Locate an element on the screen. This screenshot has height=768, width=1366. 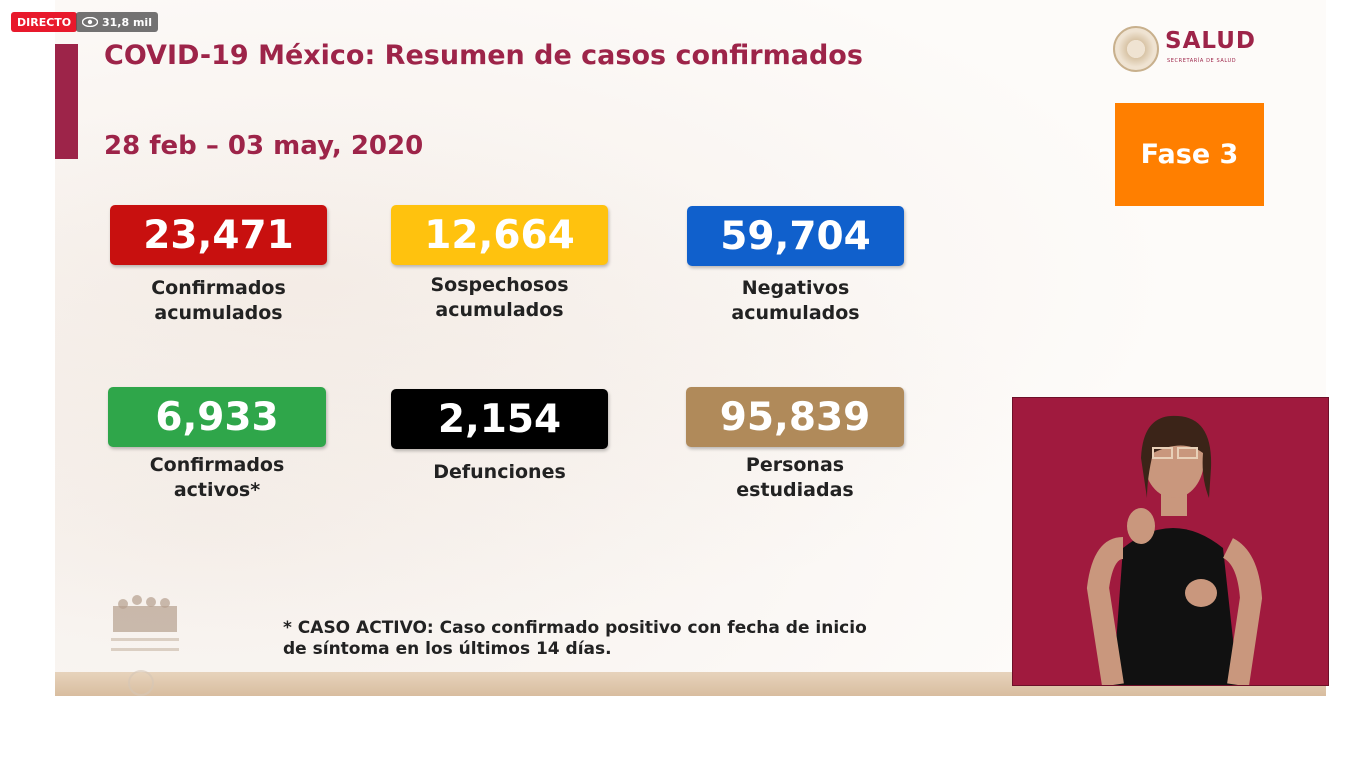
eye-icon is located at coordinates (90, 22).